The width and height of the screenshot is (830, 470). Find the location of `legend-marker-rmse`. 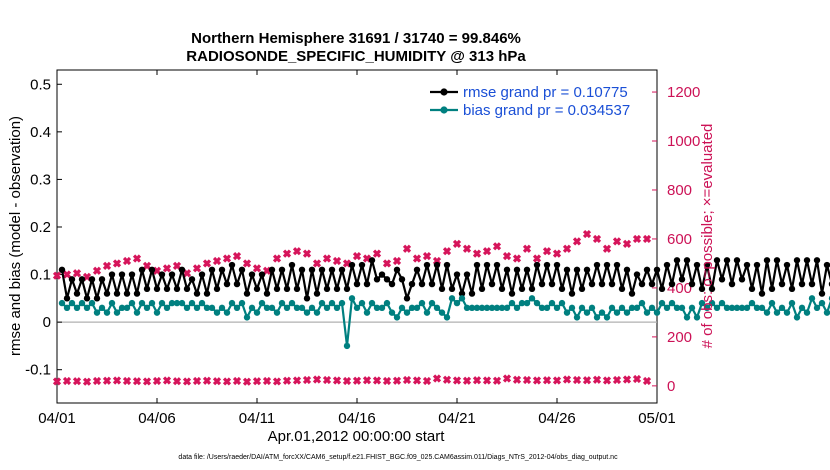

legend-marker-rmse is located at coordinates (444, 92).